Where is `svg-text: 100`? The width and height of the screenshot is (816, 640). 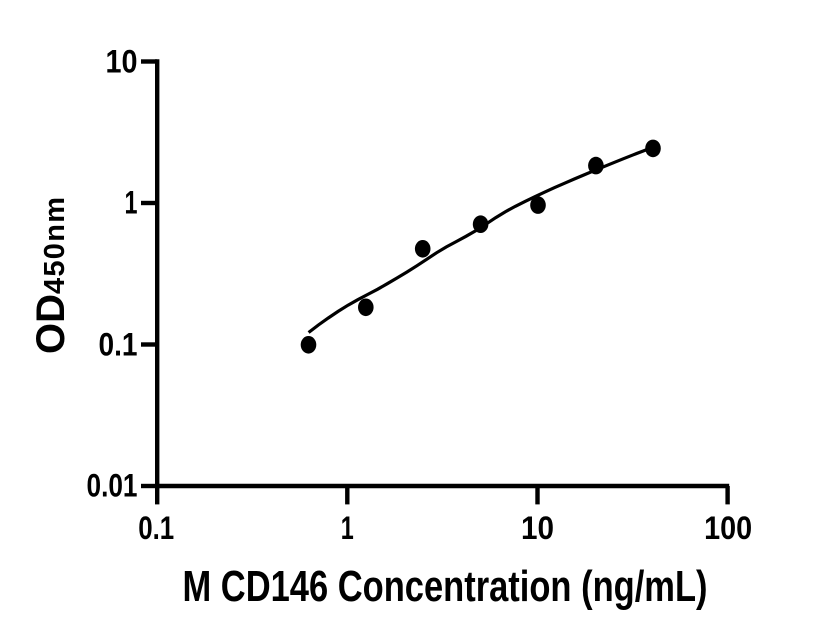
svg-text: 100 is located at coordinates (728, 528).